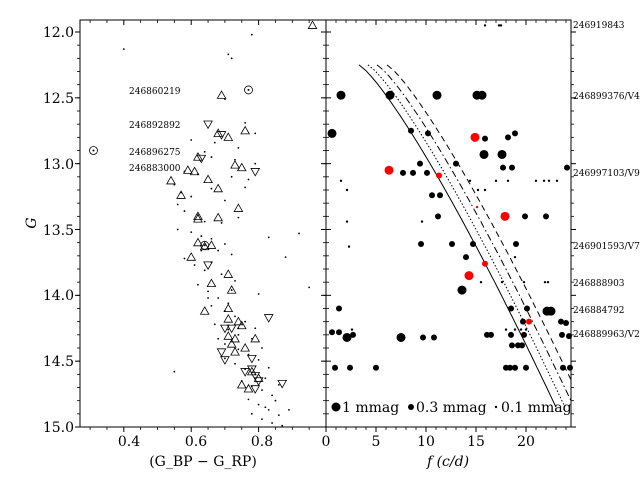 Image resolution: width=640 pixels, height=480 pixels. Describe the element at coordinates (196, 442) in the screenshot. I see `cmd-xtick-label: 0.6` at that location.